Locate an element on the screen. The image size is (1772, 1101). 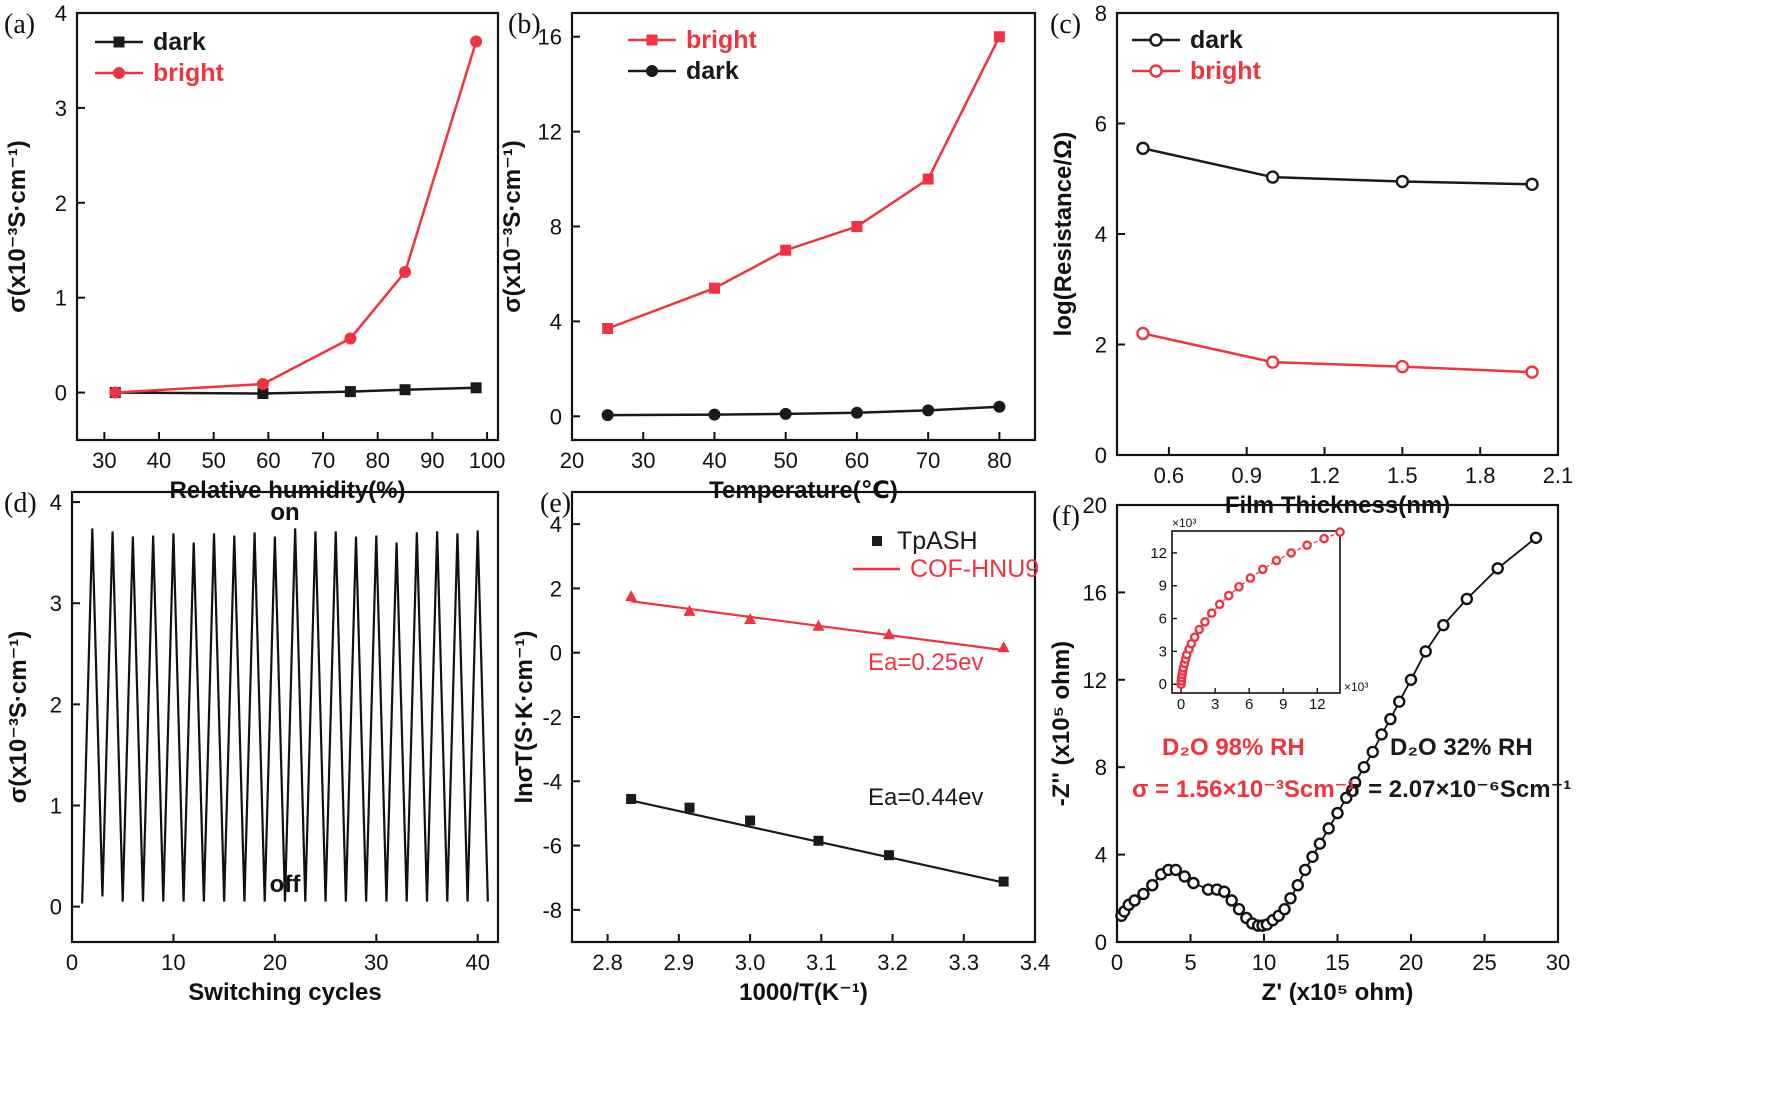
y-axis-label: log(Resistance/Ω) is located at coordinates (1063, 234).